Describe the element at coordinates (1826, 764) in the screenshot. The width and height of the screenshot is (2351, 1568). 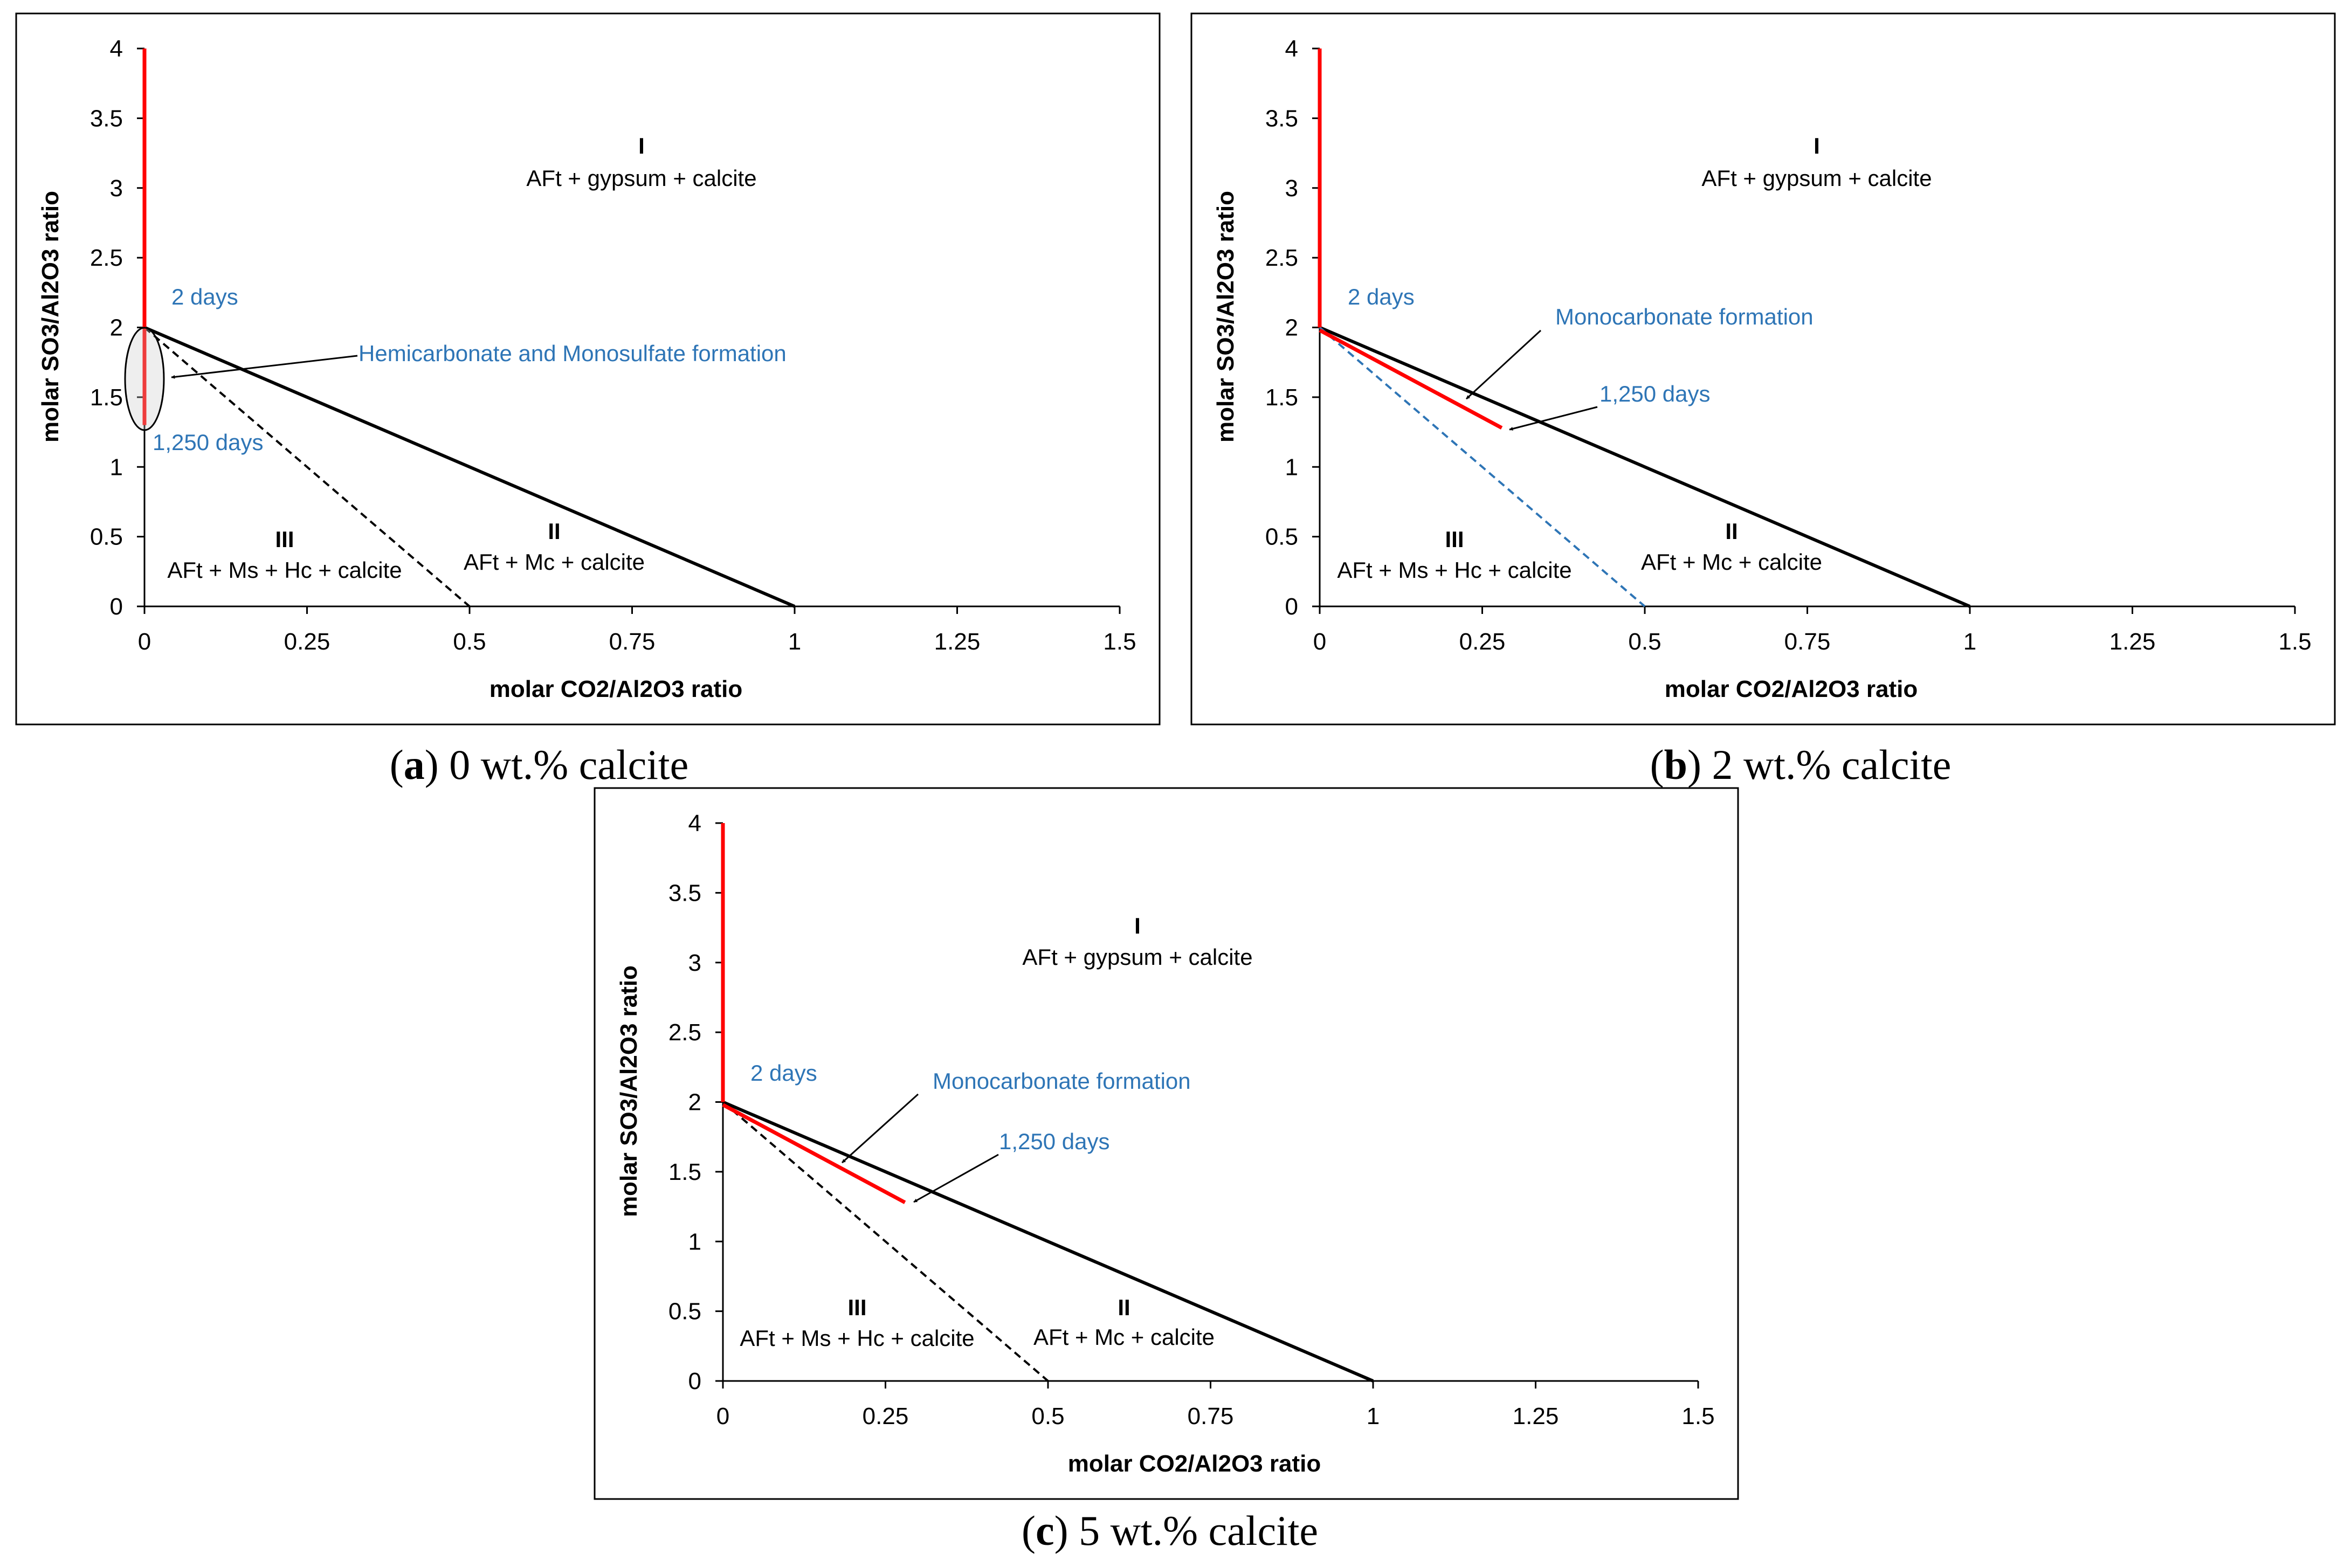
I see `caption-text: 2 wt.% calcite` at that location.